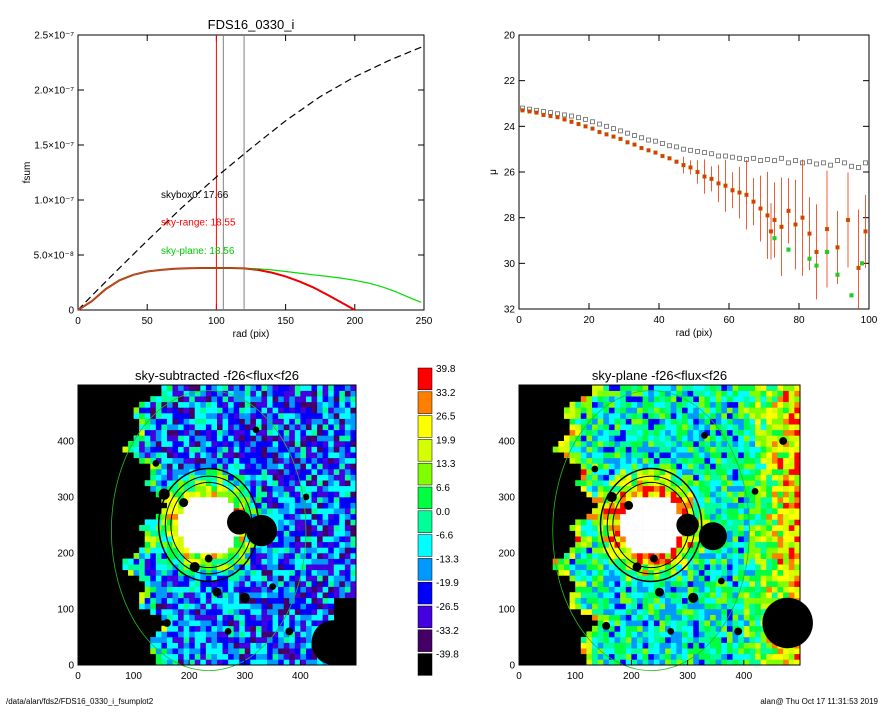  What do you see at coordinates (194, 567) in the screenshot?
I see `masked-source` at bounding box center [194, 567].